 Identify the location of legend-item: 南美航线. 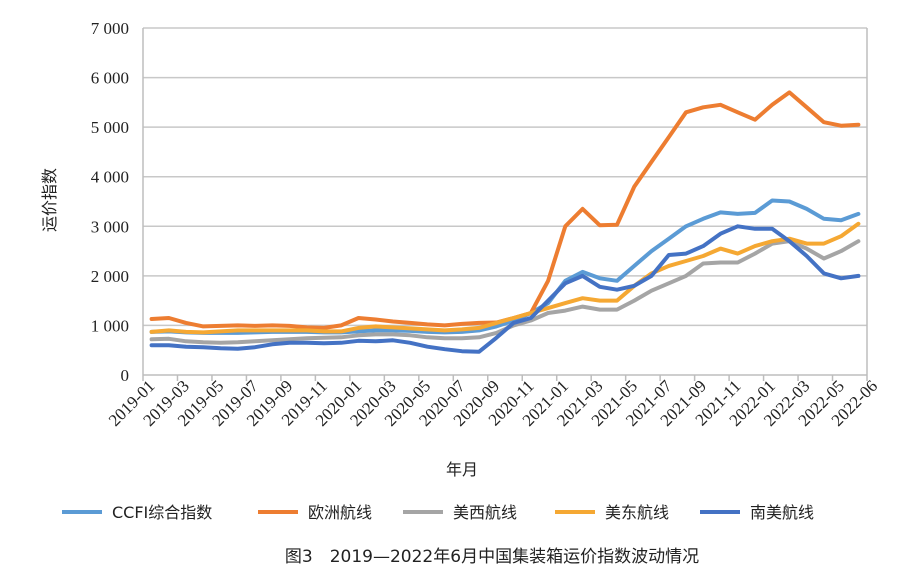
(757, 512).